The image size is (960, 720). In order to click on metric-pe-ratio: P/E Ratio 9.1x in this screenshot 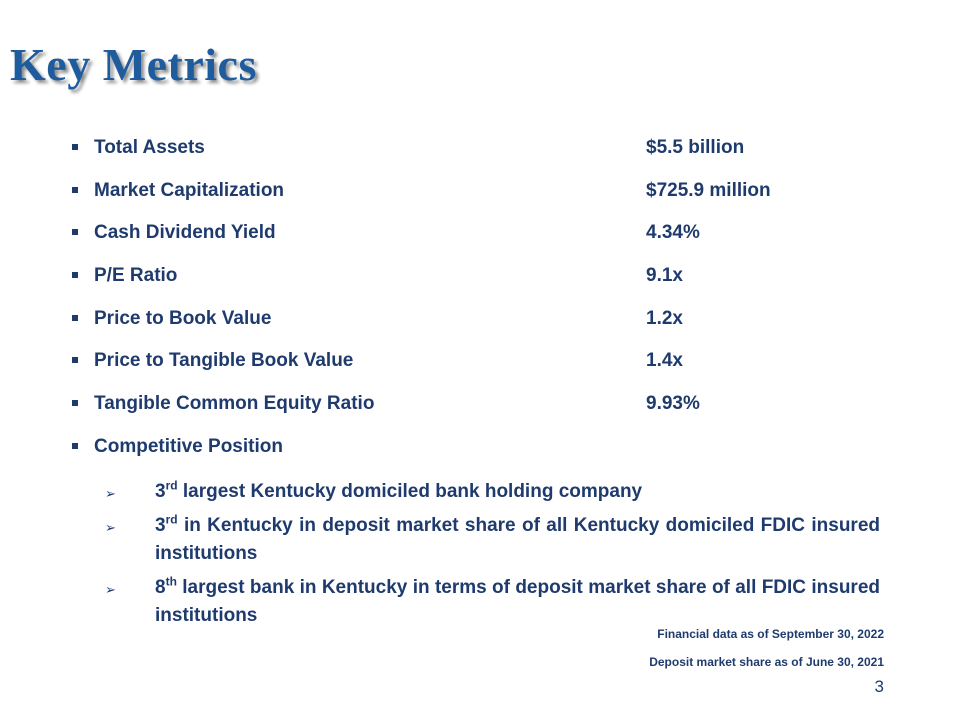, I will do `click(450, 286)`.